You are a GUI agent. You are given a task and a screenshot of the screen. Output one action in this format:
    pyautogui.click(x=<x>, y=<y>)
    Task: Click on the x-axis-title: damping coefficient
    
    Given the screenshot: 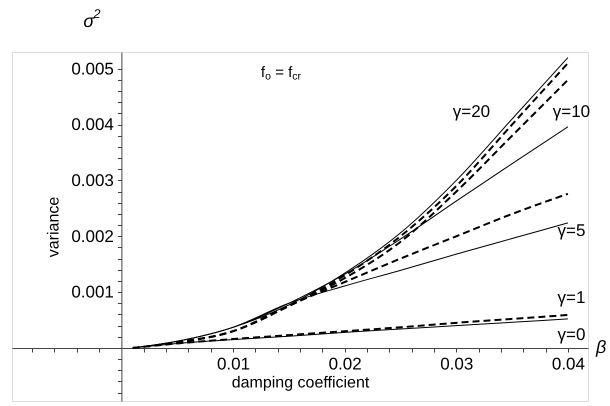 What is the action you would take?
    pyautogui.click(x=301, y=383)
    